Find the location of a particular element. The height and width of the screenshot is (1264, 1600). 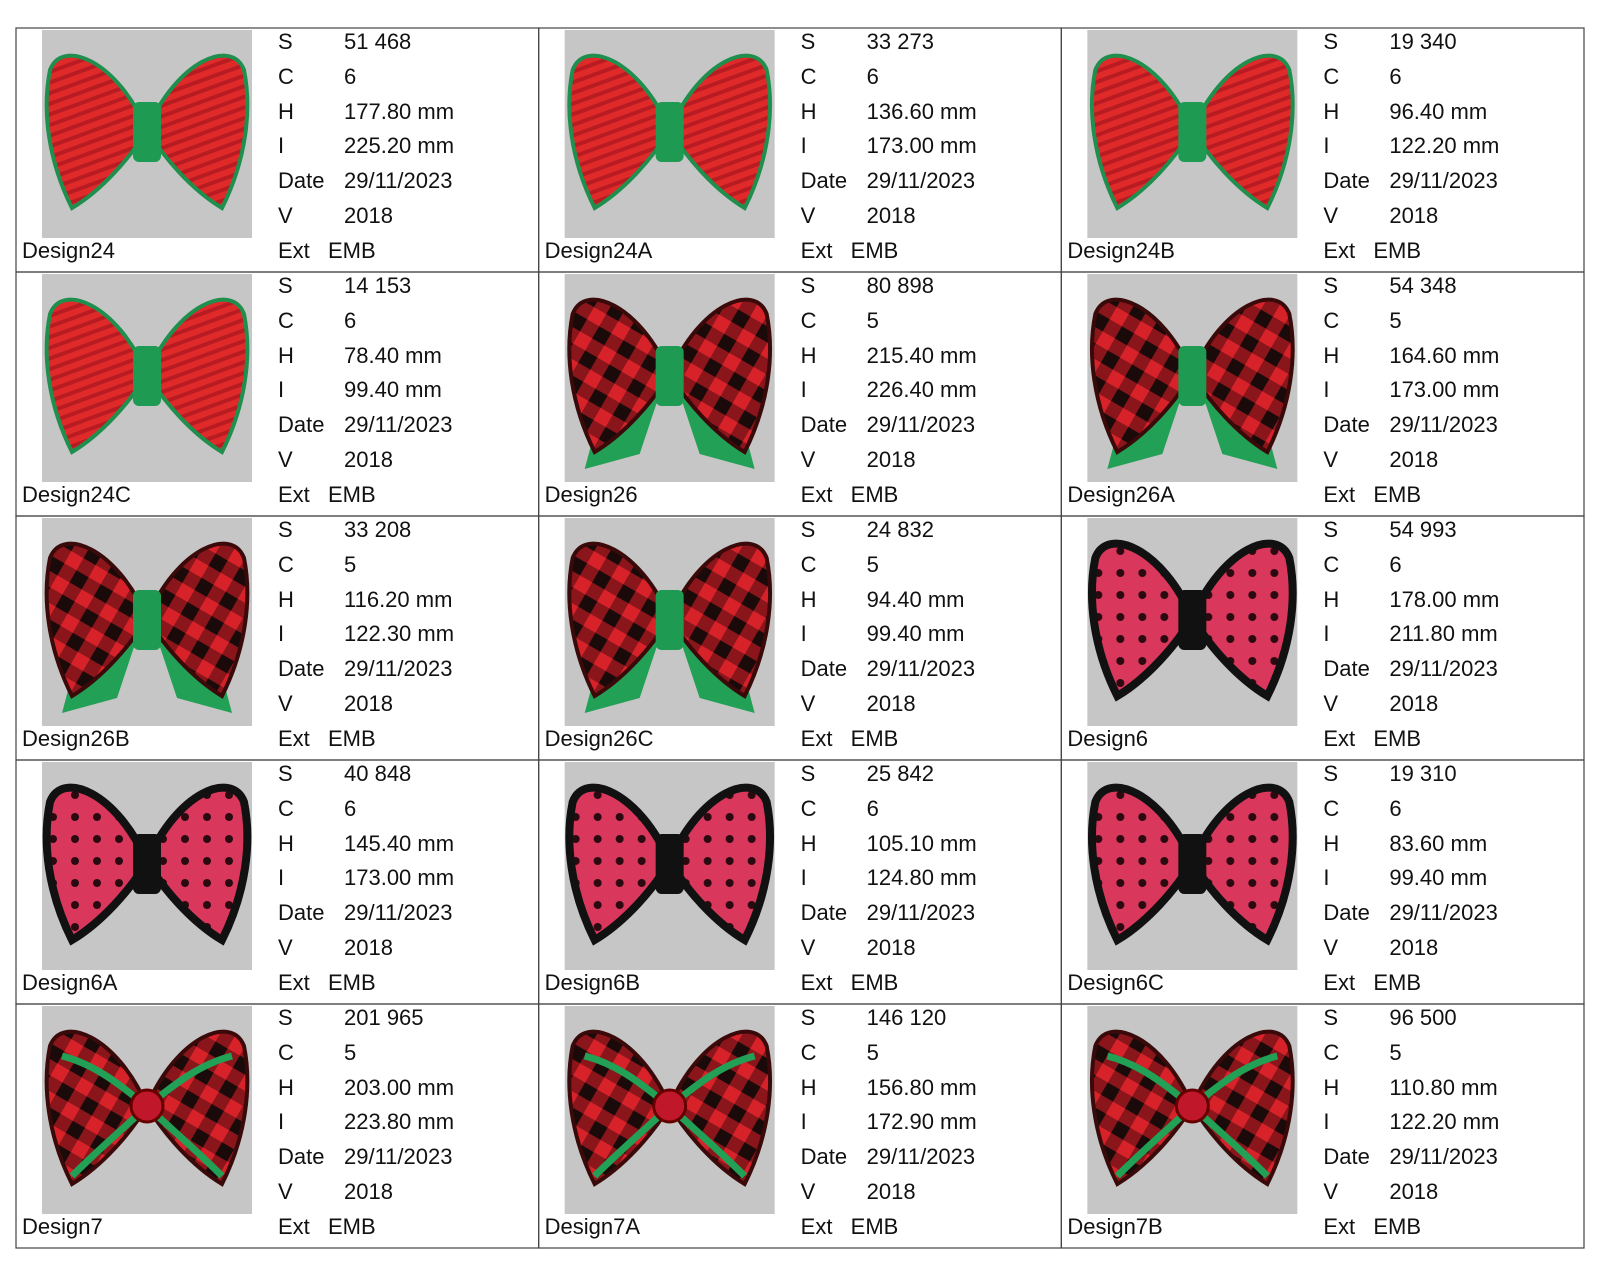

field-value: 78.40 mm is located at coordinates (393, 355).